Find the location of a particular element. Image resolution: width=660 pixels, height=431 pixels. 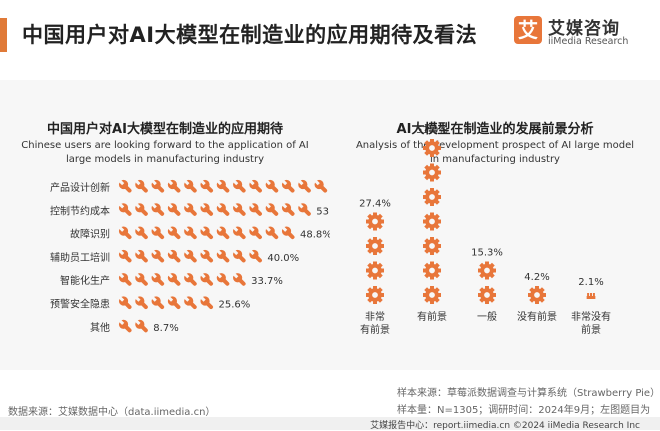

logo-name-cn: 艾媒咨询 is located at coordinates (584, 29).